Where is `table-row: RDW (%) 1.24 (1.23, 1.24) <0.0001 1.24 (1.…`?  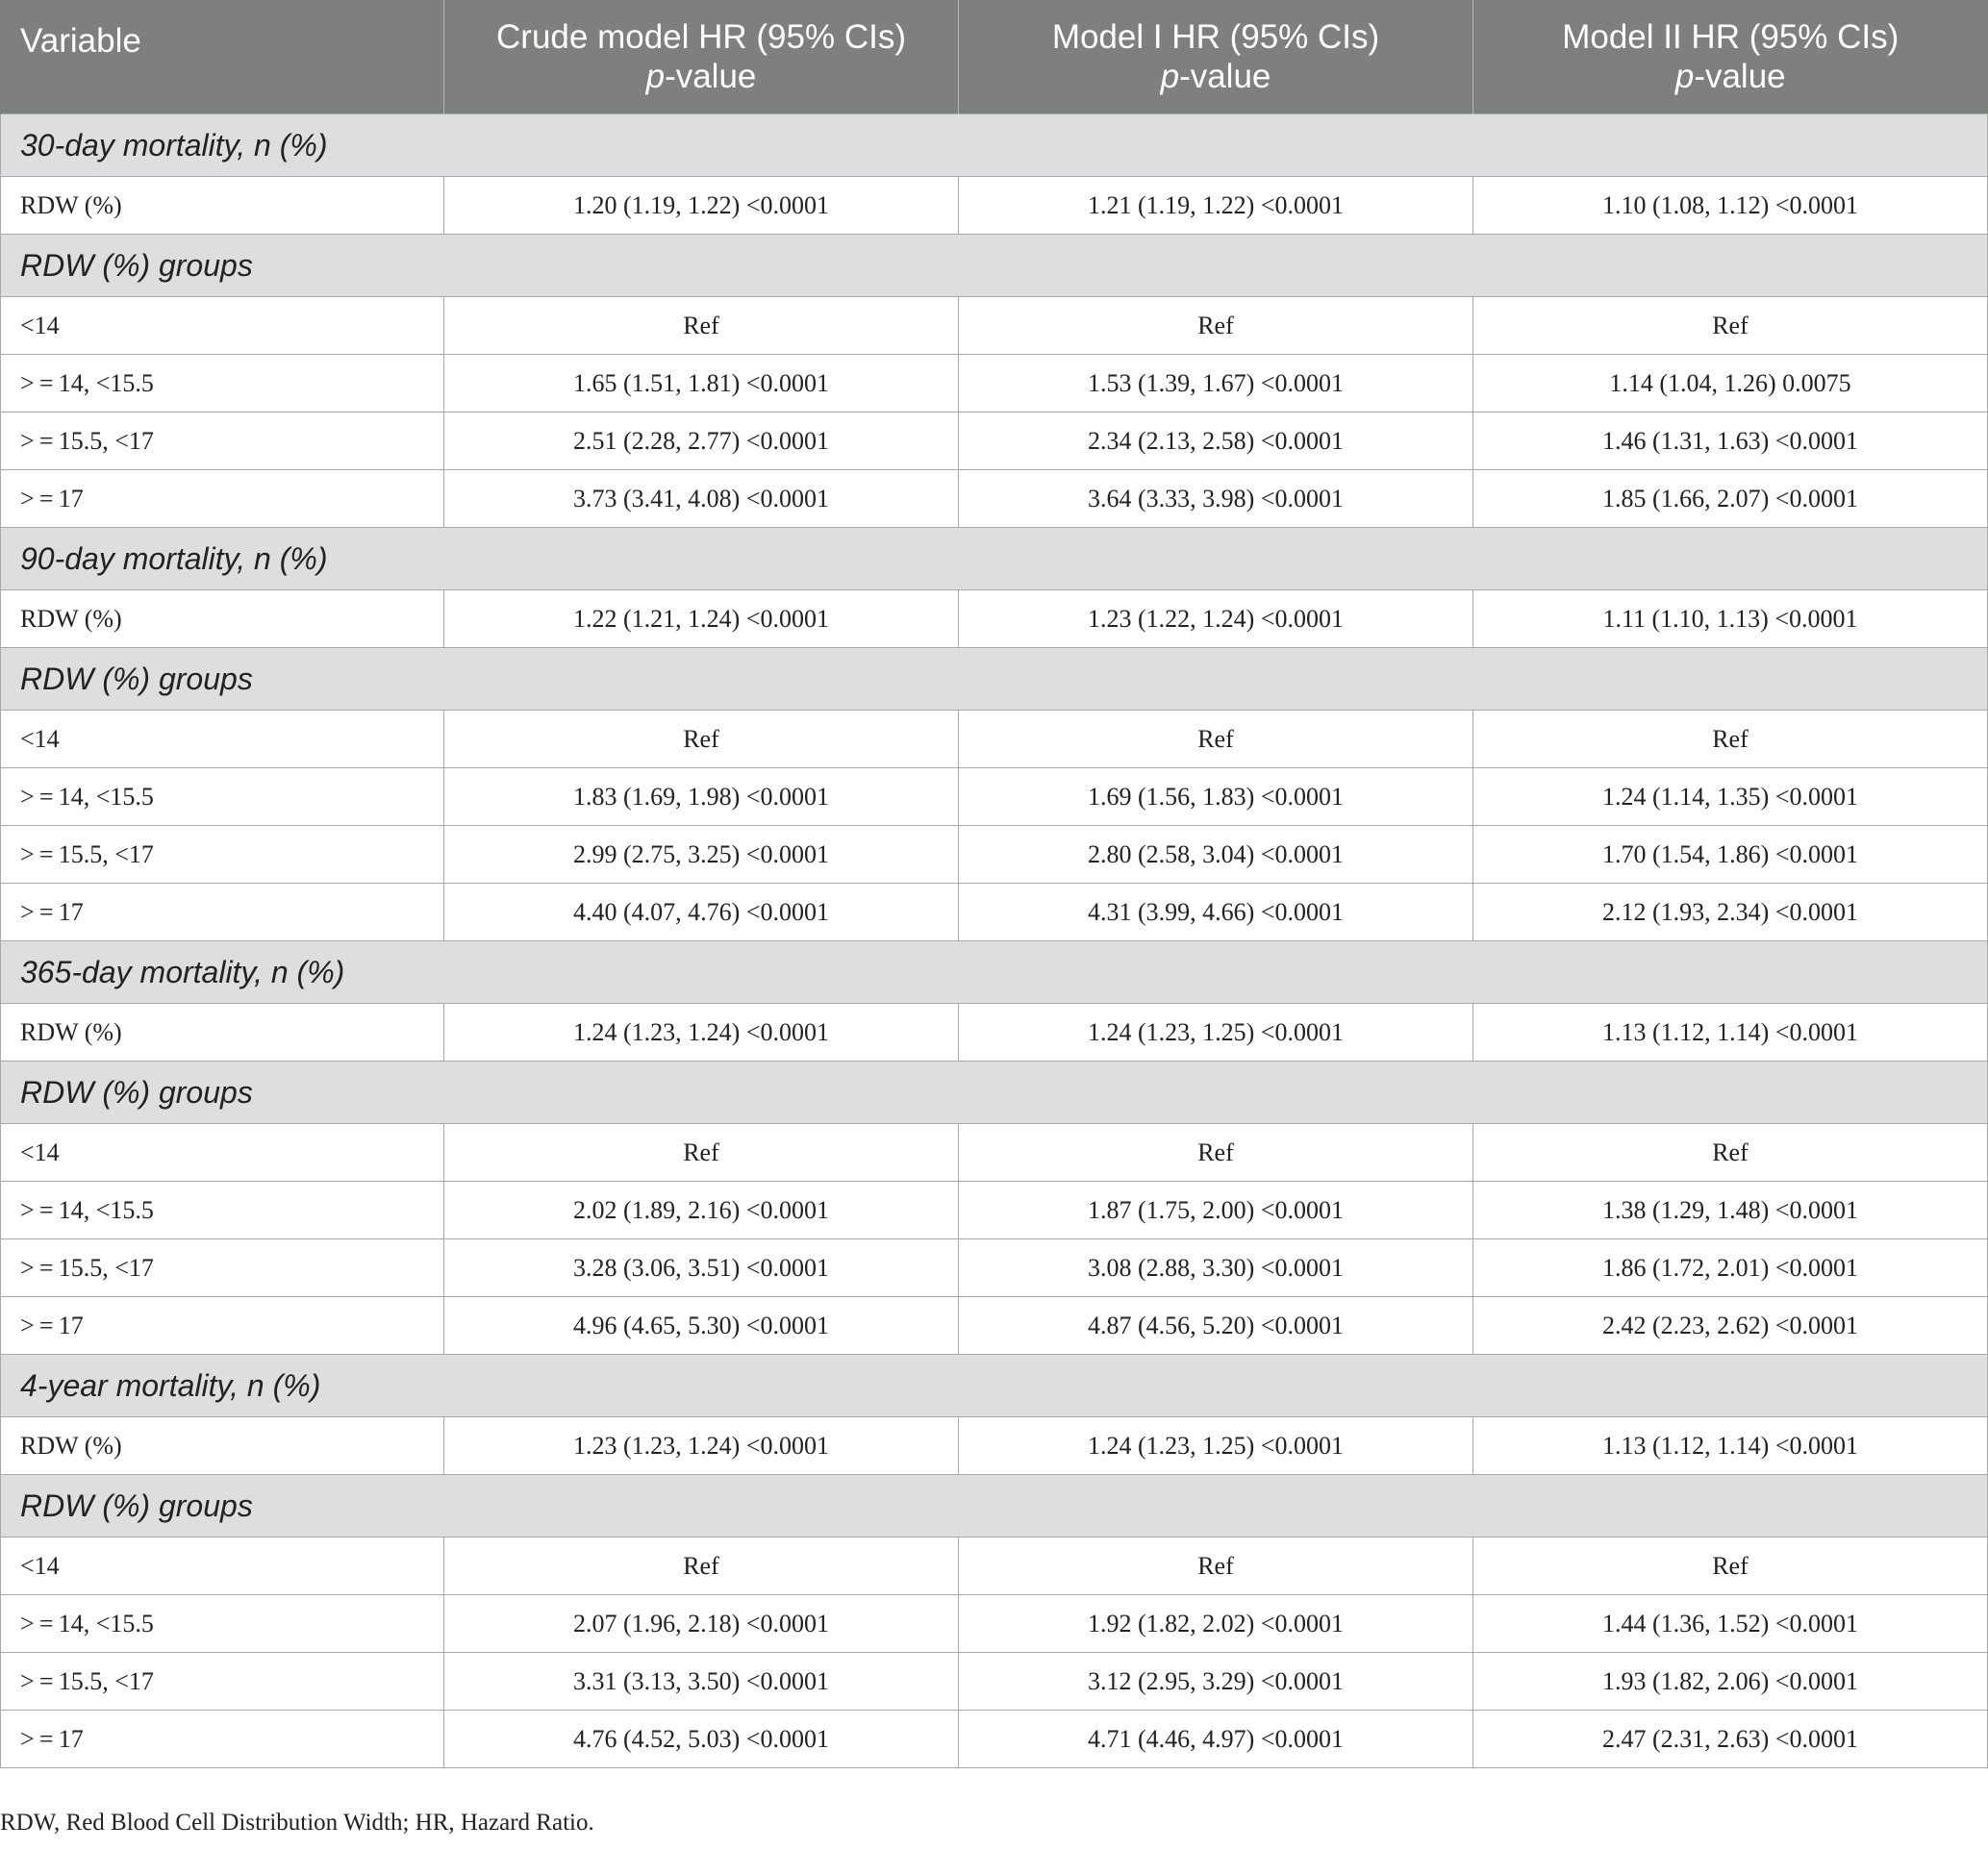 table-row: RDW (%) 1.24 (1.23, 1.24) <0.0001 1.24 (1.… is located at coordinates (994, 1032).